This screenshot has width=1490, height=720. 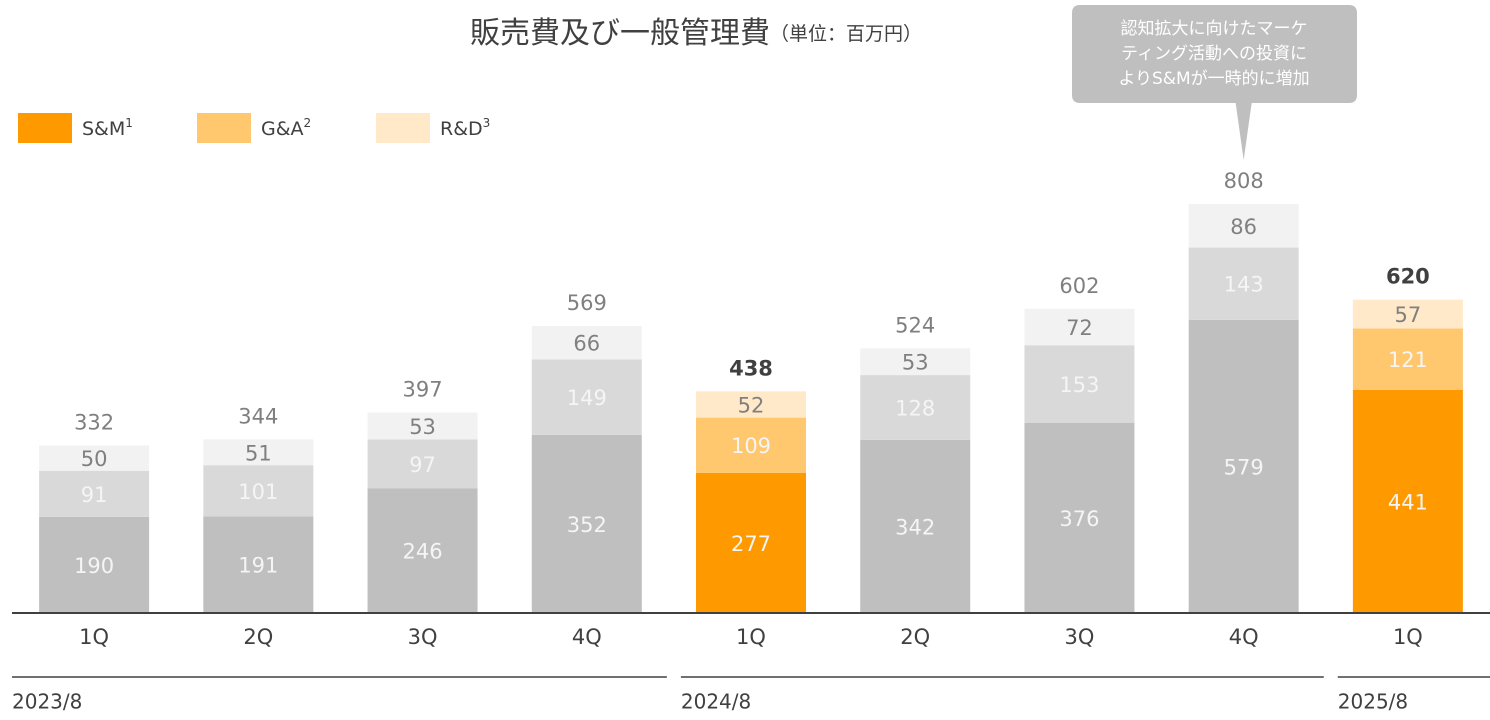 What do you see at coordinates (487, 123) in the screenshot?
I see `legend-note: 3` at bounding box center [487, 123].